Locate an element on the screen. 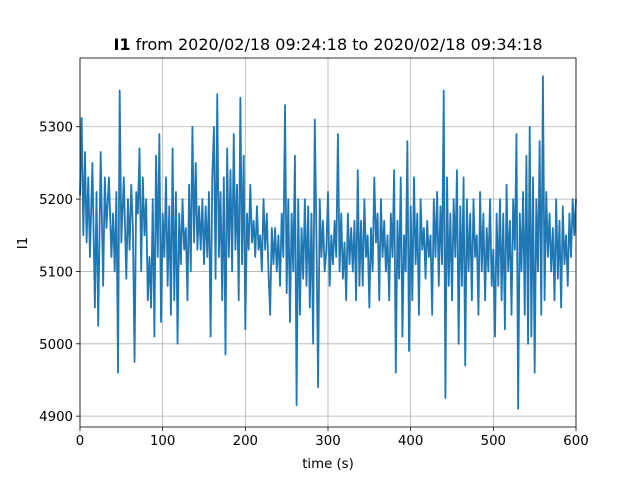 This screenshot has width=640, height=480. y-tick-label: 5200 is located at coordinates (56, 200).